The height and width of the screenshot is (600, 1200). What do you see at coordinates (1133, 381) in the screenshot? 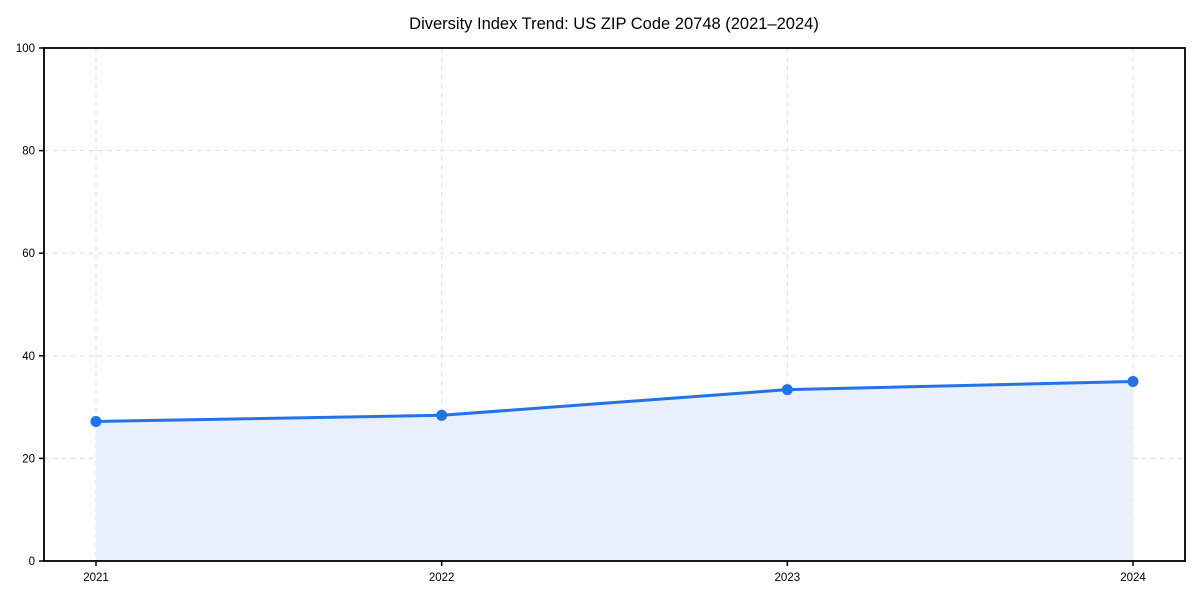
I see `data-point-2024` at bounding box center [1133, 381].